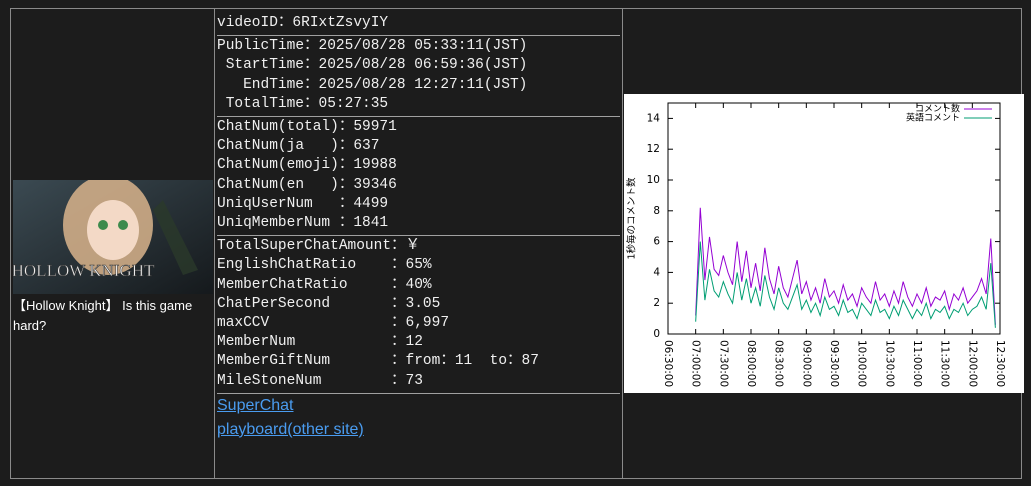 This screenshot has width=1031, height=486. Describe the element at coordinates (371, 223) in the screenshot. I see `stat-value: 1841` at that location.